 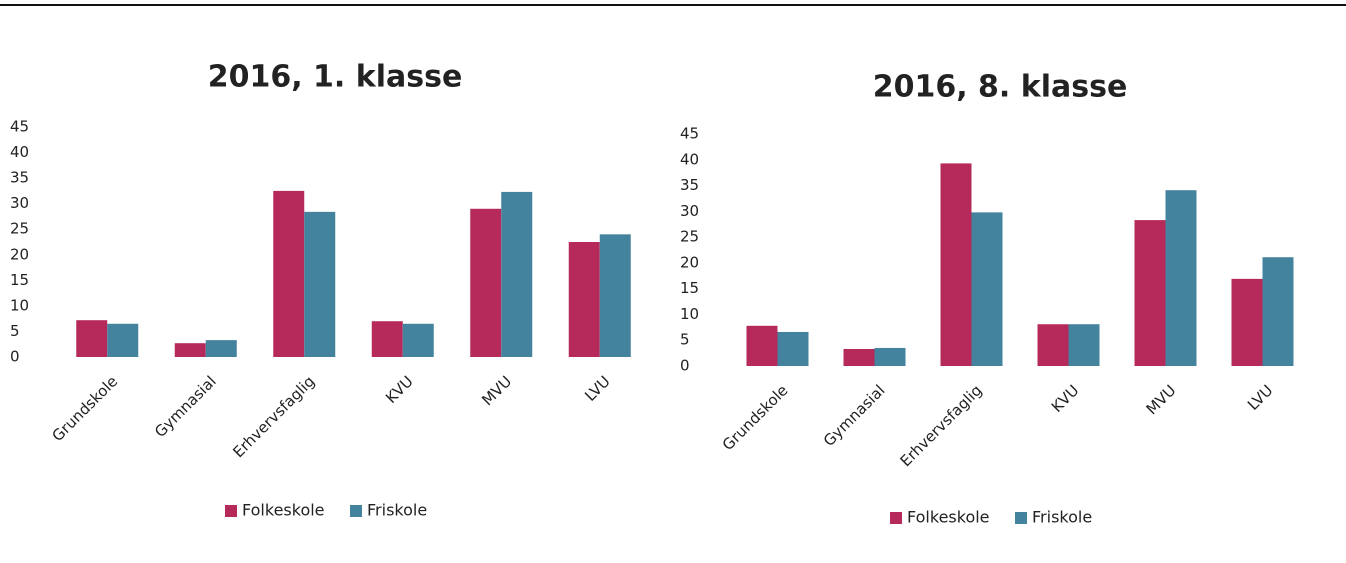 I want to click on chart-title: 2016, 8. klasse, so click(x=1000, y=87).